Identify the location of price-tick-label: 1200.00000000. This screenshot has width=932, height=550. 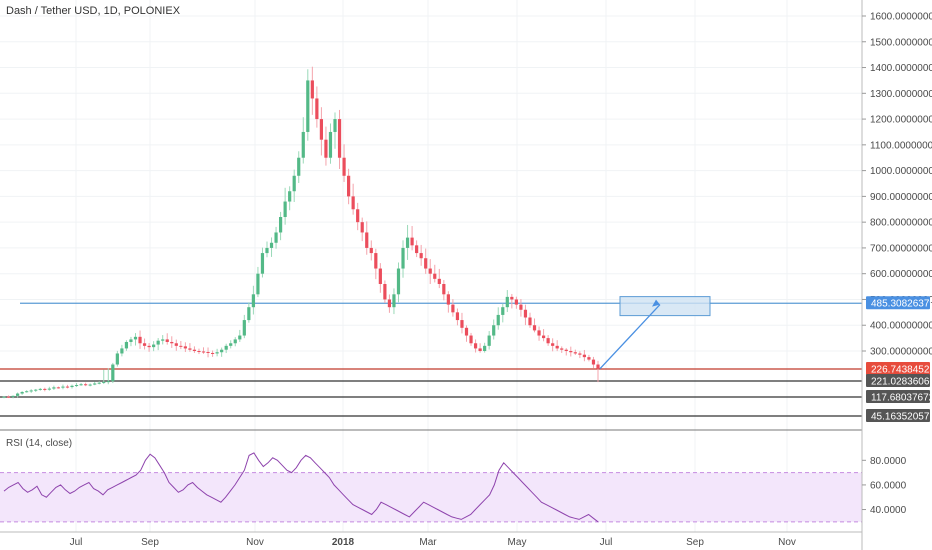
(901, 120).